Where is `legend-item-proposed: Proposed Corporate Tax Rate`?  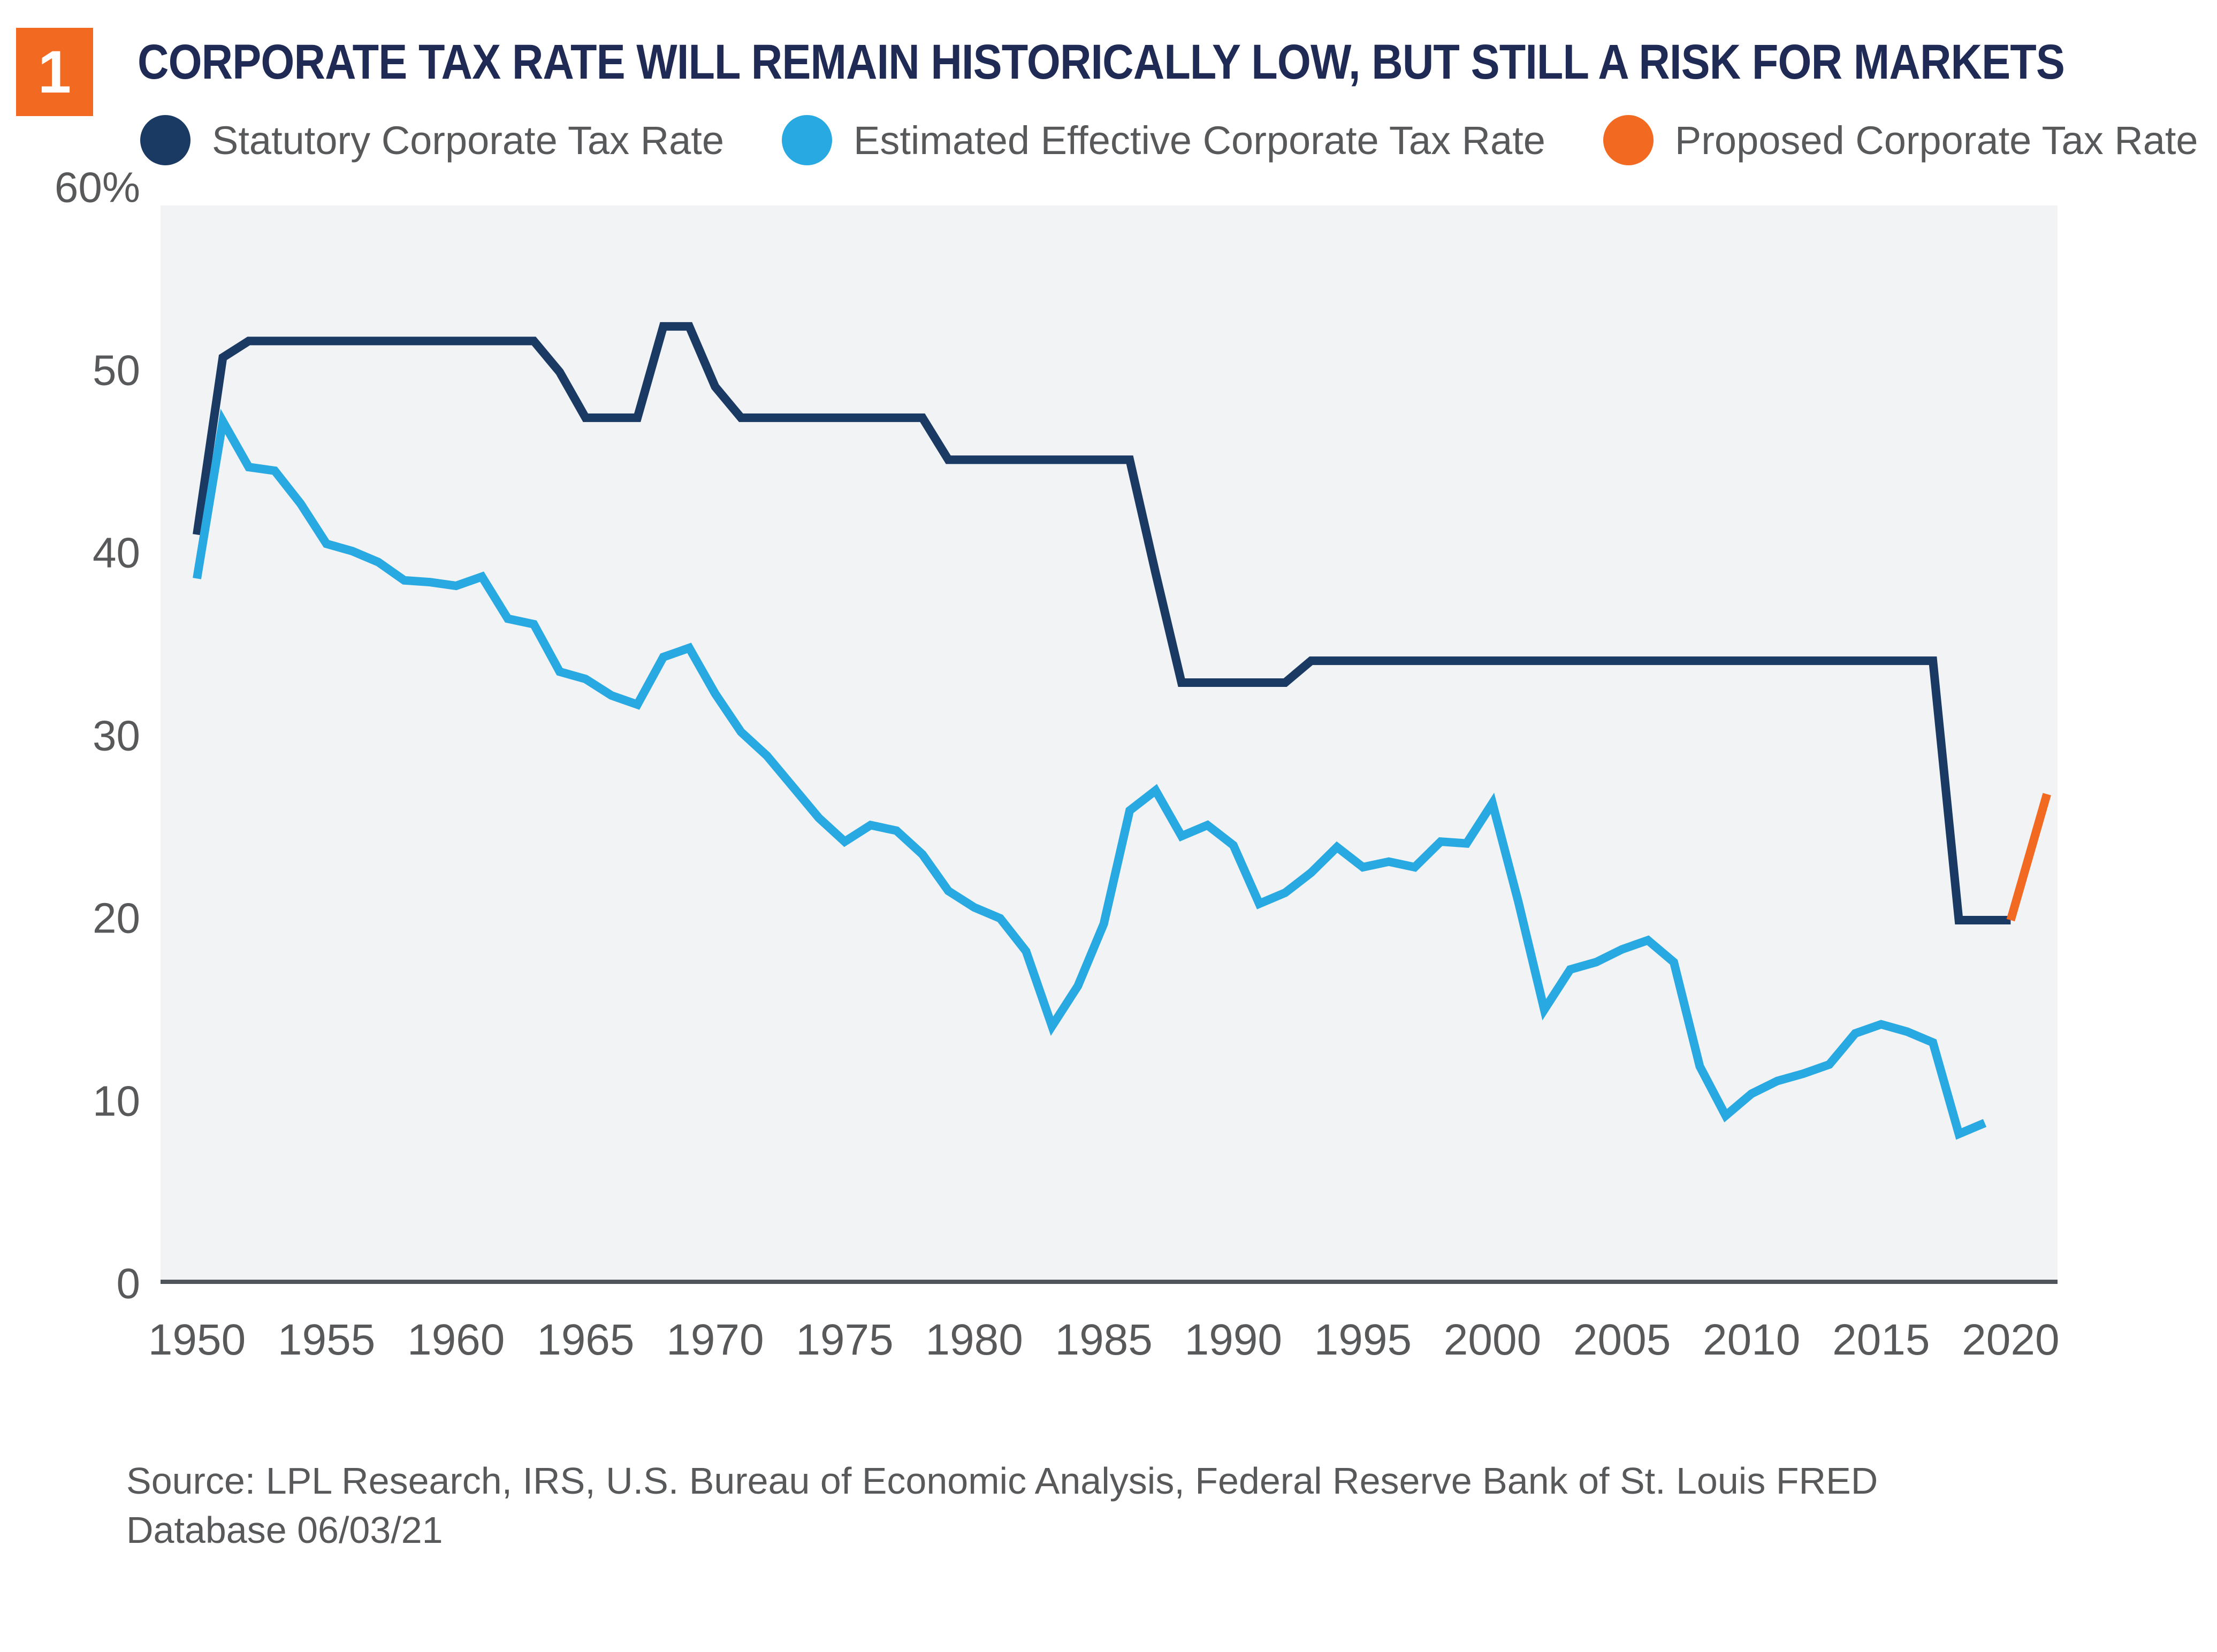
legend-item-proposed: Proposed Corporate Tax Rate is located at coordinates (1900, 140).